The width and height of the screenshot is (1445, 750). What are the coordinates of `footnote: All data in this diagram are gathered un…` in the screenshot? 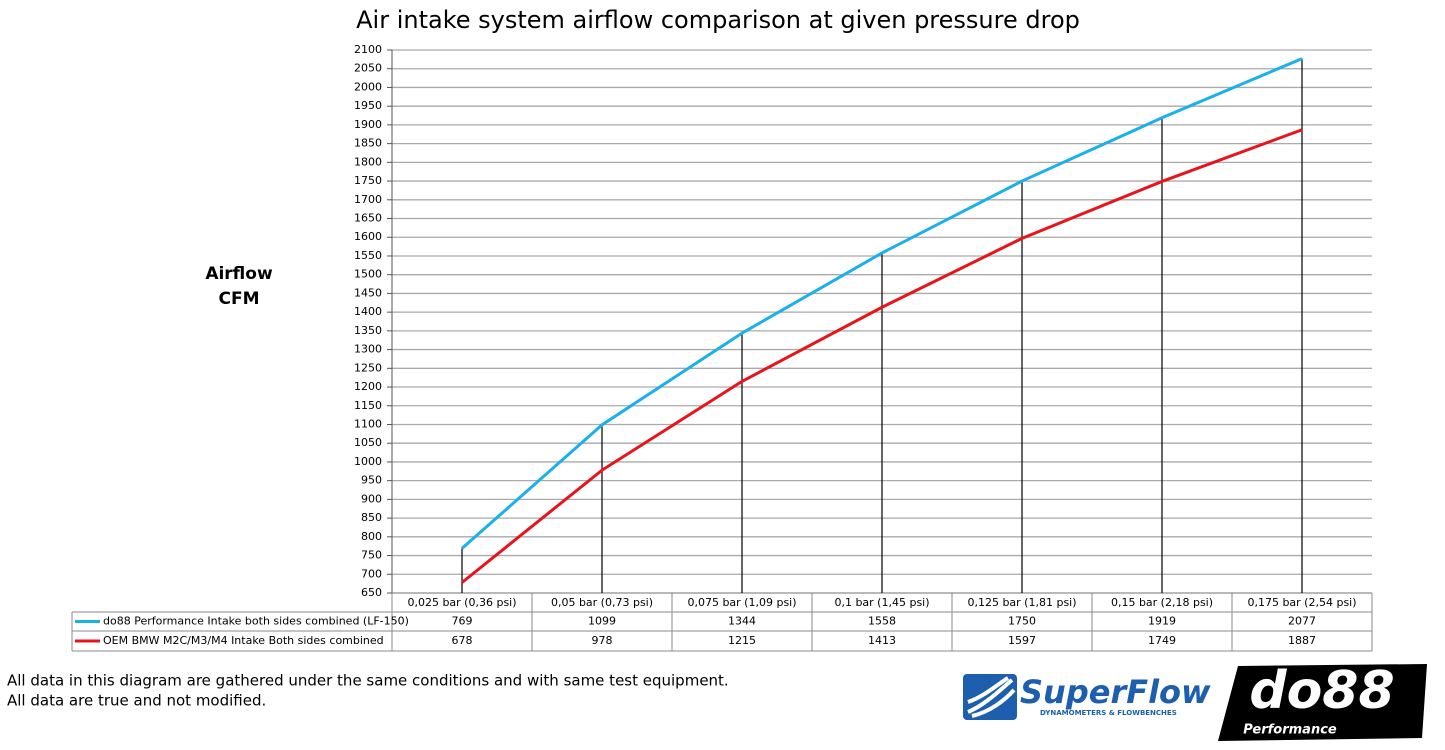 It's located at (368, 681).